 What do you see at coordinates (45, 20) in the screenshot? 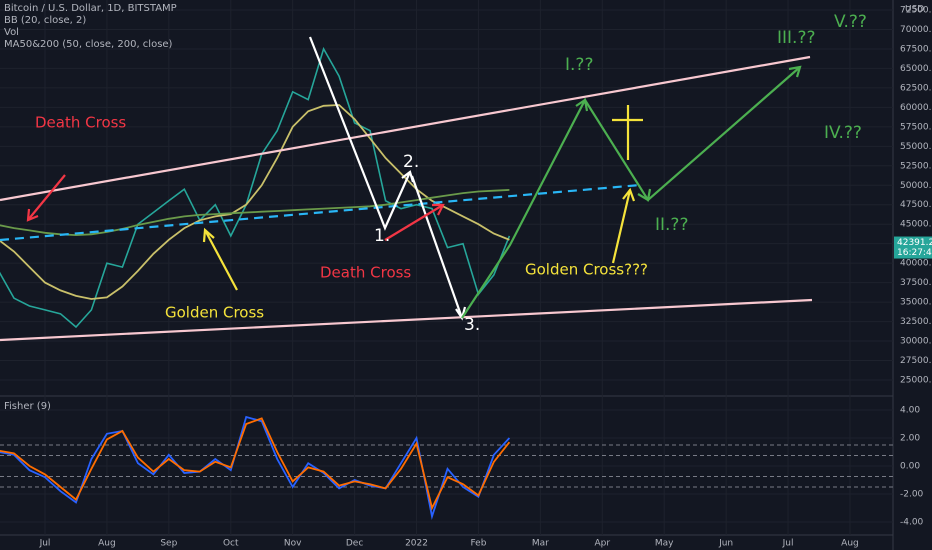
I see `indicator-label: BB (20, close, 2)` at bounding box center [45, 20].